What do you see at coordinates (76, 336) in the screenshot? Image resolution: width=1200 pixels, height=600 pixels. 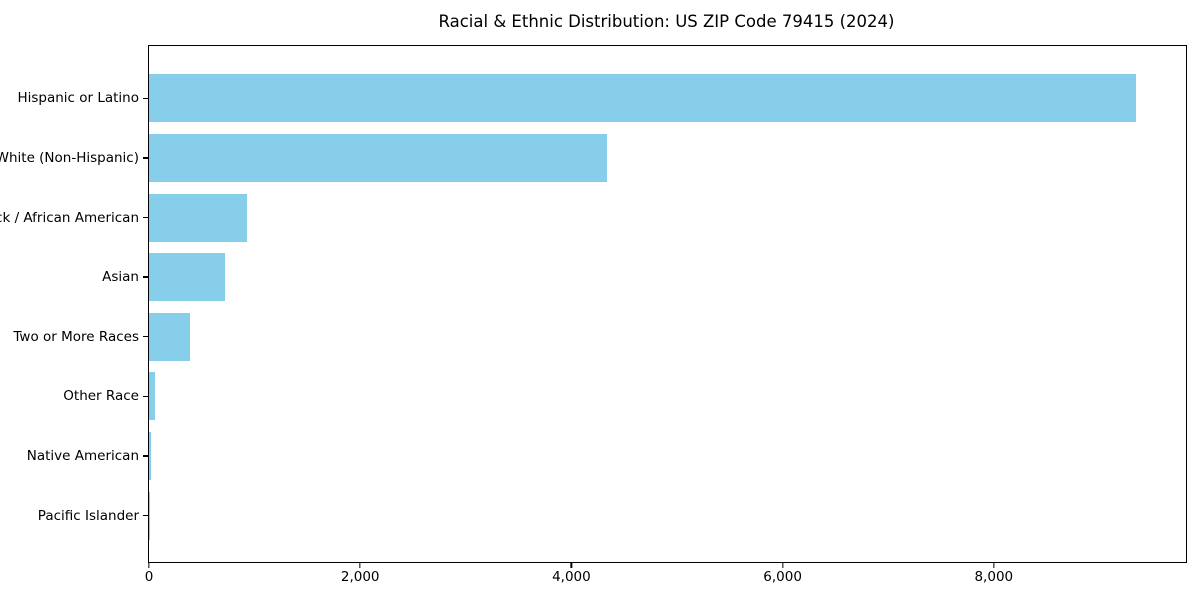 I see `y-tick-label-two-or-more-races: Two or More Races` at bounding box center [76, 336].